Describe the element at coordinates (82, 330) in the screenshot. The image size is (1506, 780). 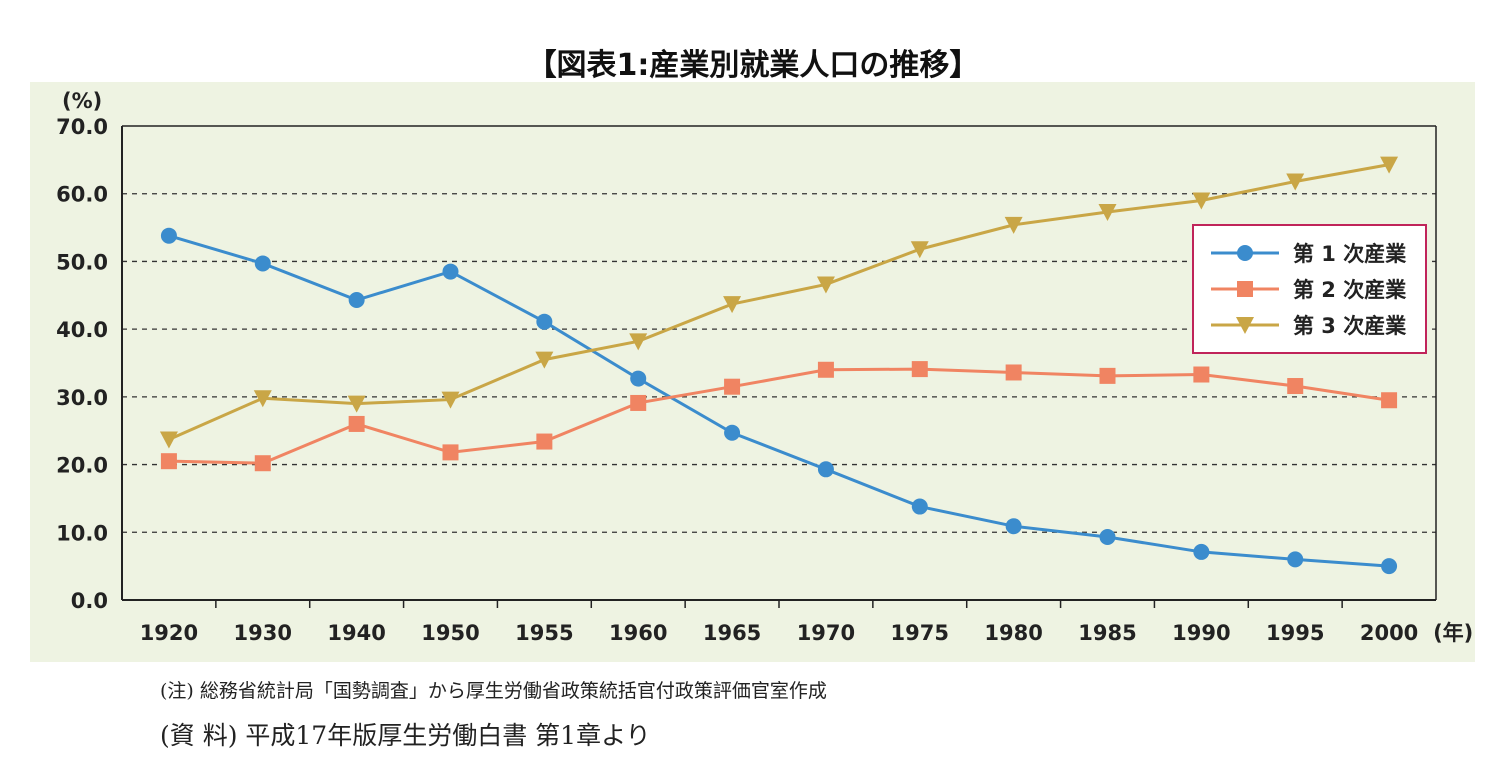
I see `y-tick-label: 40.0` at that location.